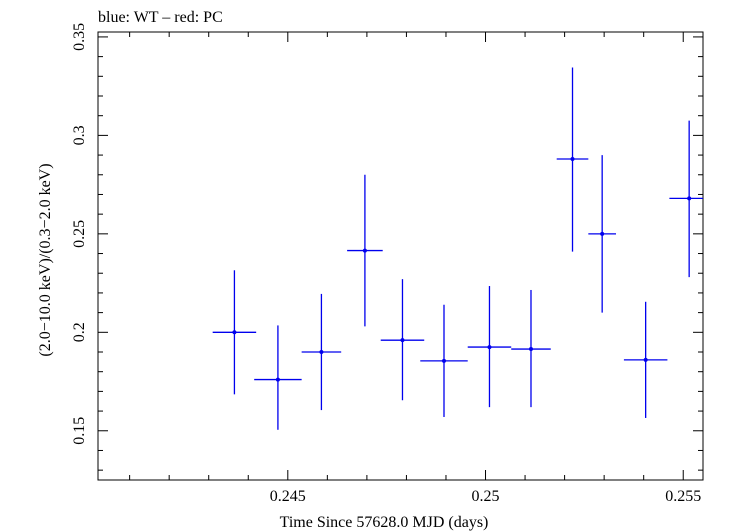 The width and height of the screenshot is (732, 532). I want to click on x-axis-label: Time Since 57628.0 MJD (days), so click(384, 522).